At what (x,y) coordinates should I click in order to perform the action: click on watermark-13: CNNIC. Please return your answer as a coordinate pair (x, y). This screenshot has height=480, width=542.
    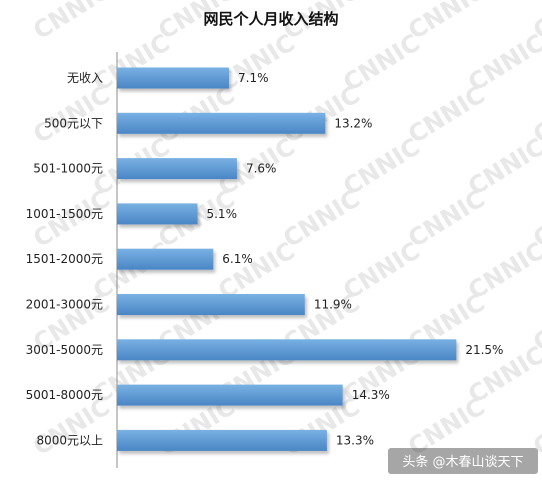
    Looking at the image, I should click on (446, 115).